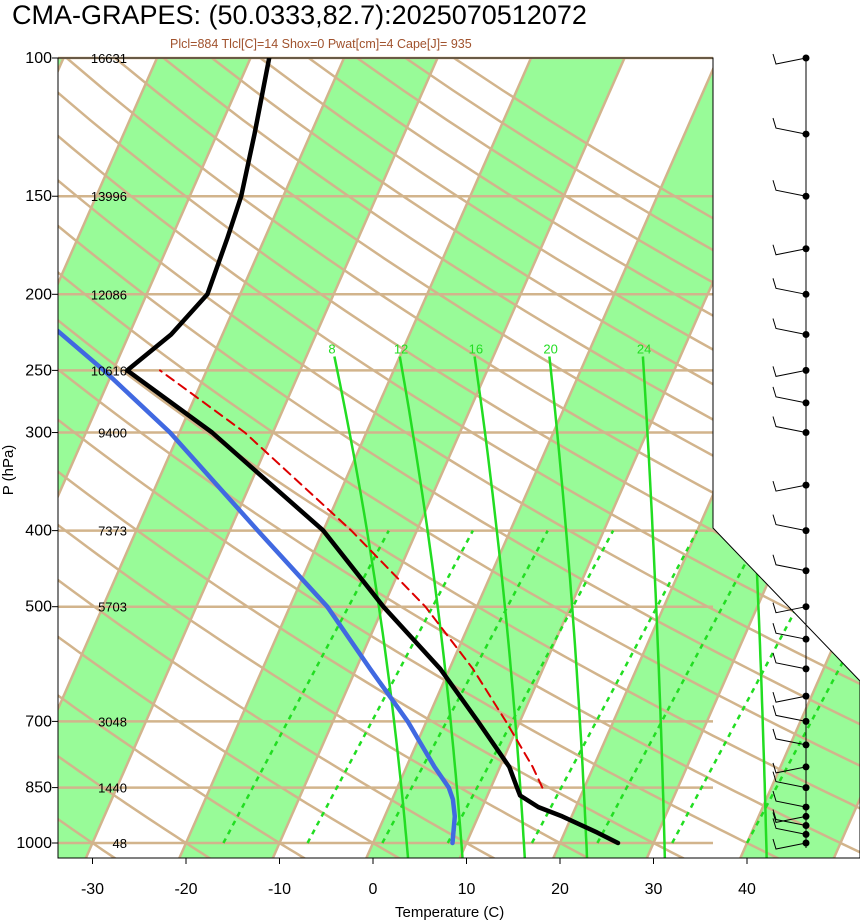  What do you see at coordinates (185, 889) in the screenshot?
I see `temperature-tick-label: -20` at bounding box center [185, 889].